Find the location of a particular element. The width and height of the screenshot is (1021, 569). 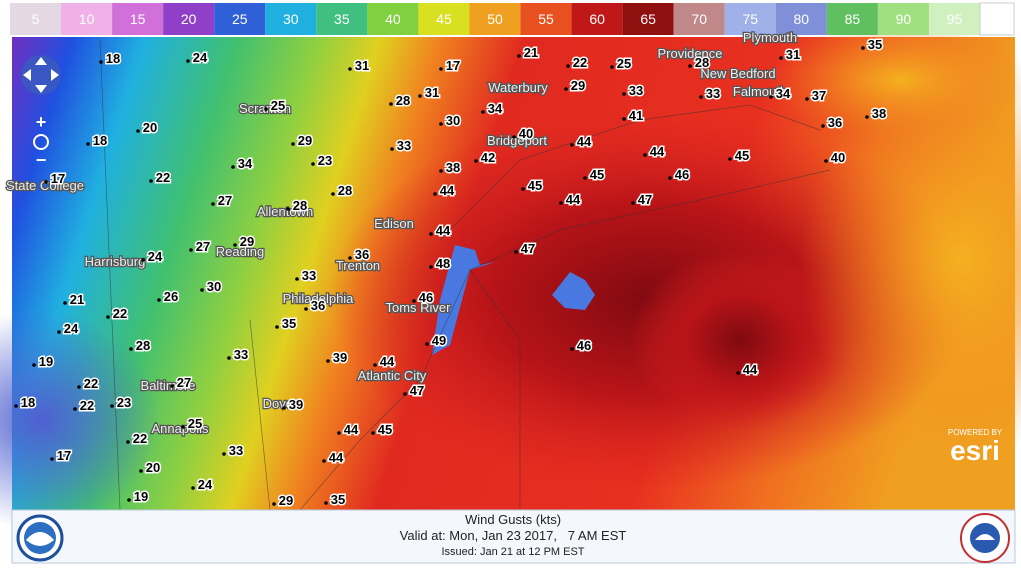

legend: 5 10 15 20 25 30 35 40 45 50 55 60 65 70 75 80 85 90 95 is located at coordinates (495, 19).